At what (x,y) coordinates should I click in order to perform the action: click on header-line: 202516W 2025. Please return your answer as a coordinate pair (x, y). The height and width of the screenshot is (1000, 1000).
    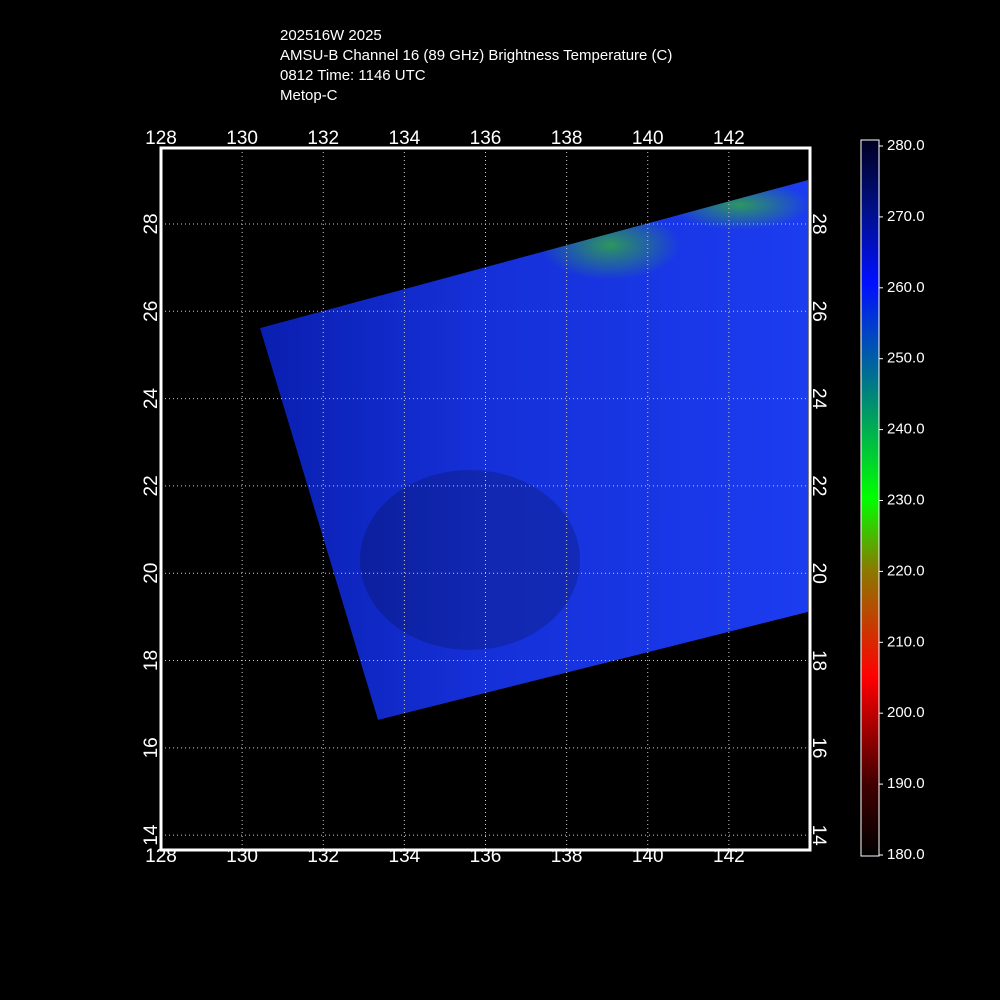
    Looking at the image, I should click on (331, 35).